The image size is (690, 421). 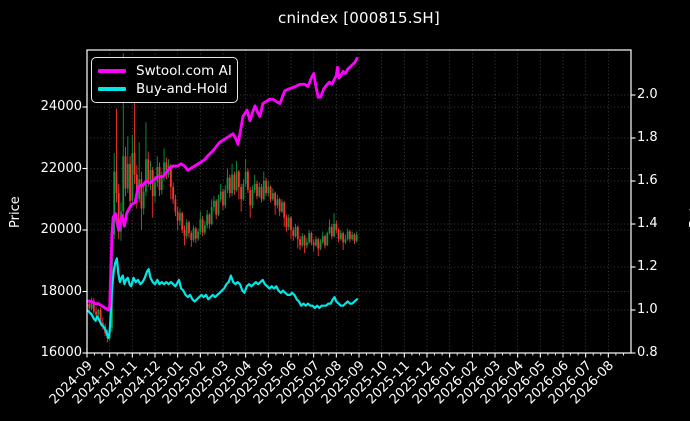 I want to click on ytick-label: 0.8, so click(x=647, y=352).